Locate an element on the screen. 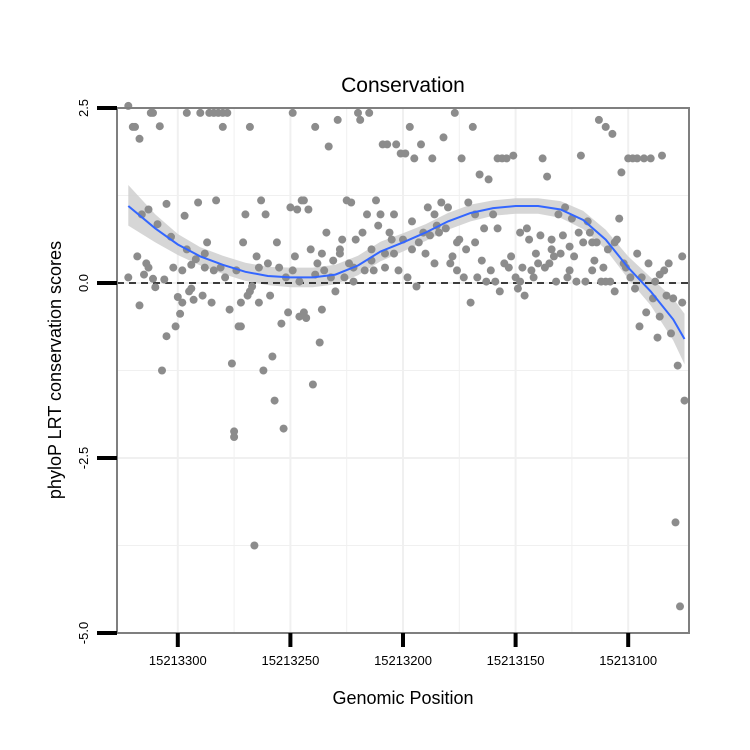 Image resolution: width=750 pixels, height=750 pixels. y-tick-label: 0.0 is located at coordinates (83, 283).